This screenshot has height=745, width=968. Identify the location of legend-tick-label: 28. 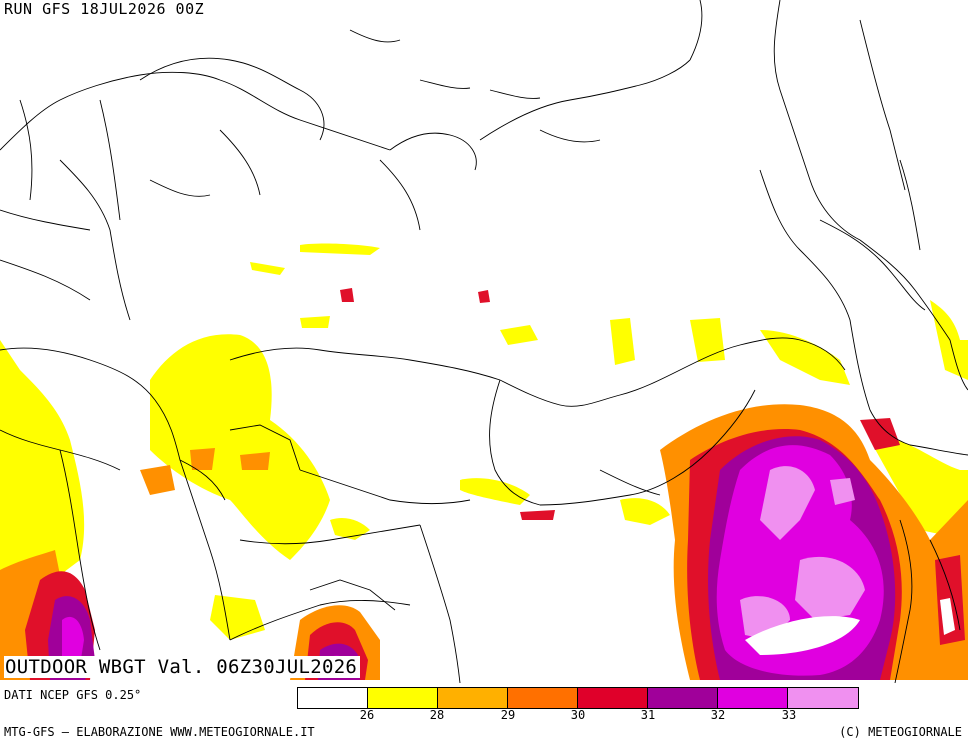
(437, 715).